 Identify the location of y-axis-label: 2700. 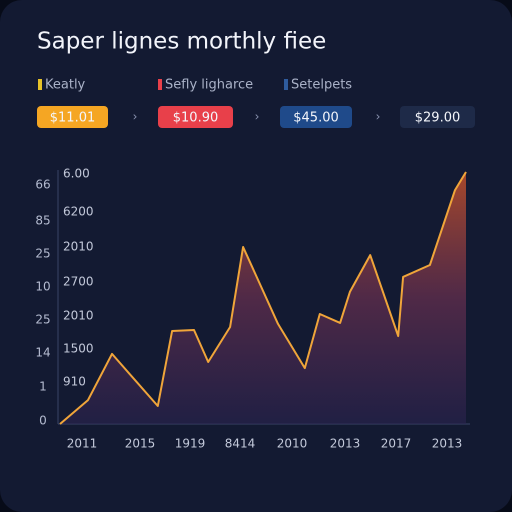
(78, 282).